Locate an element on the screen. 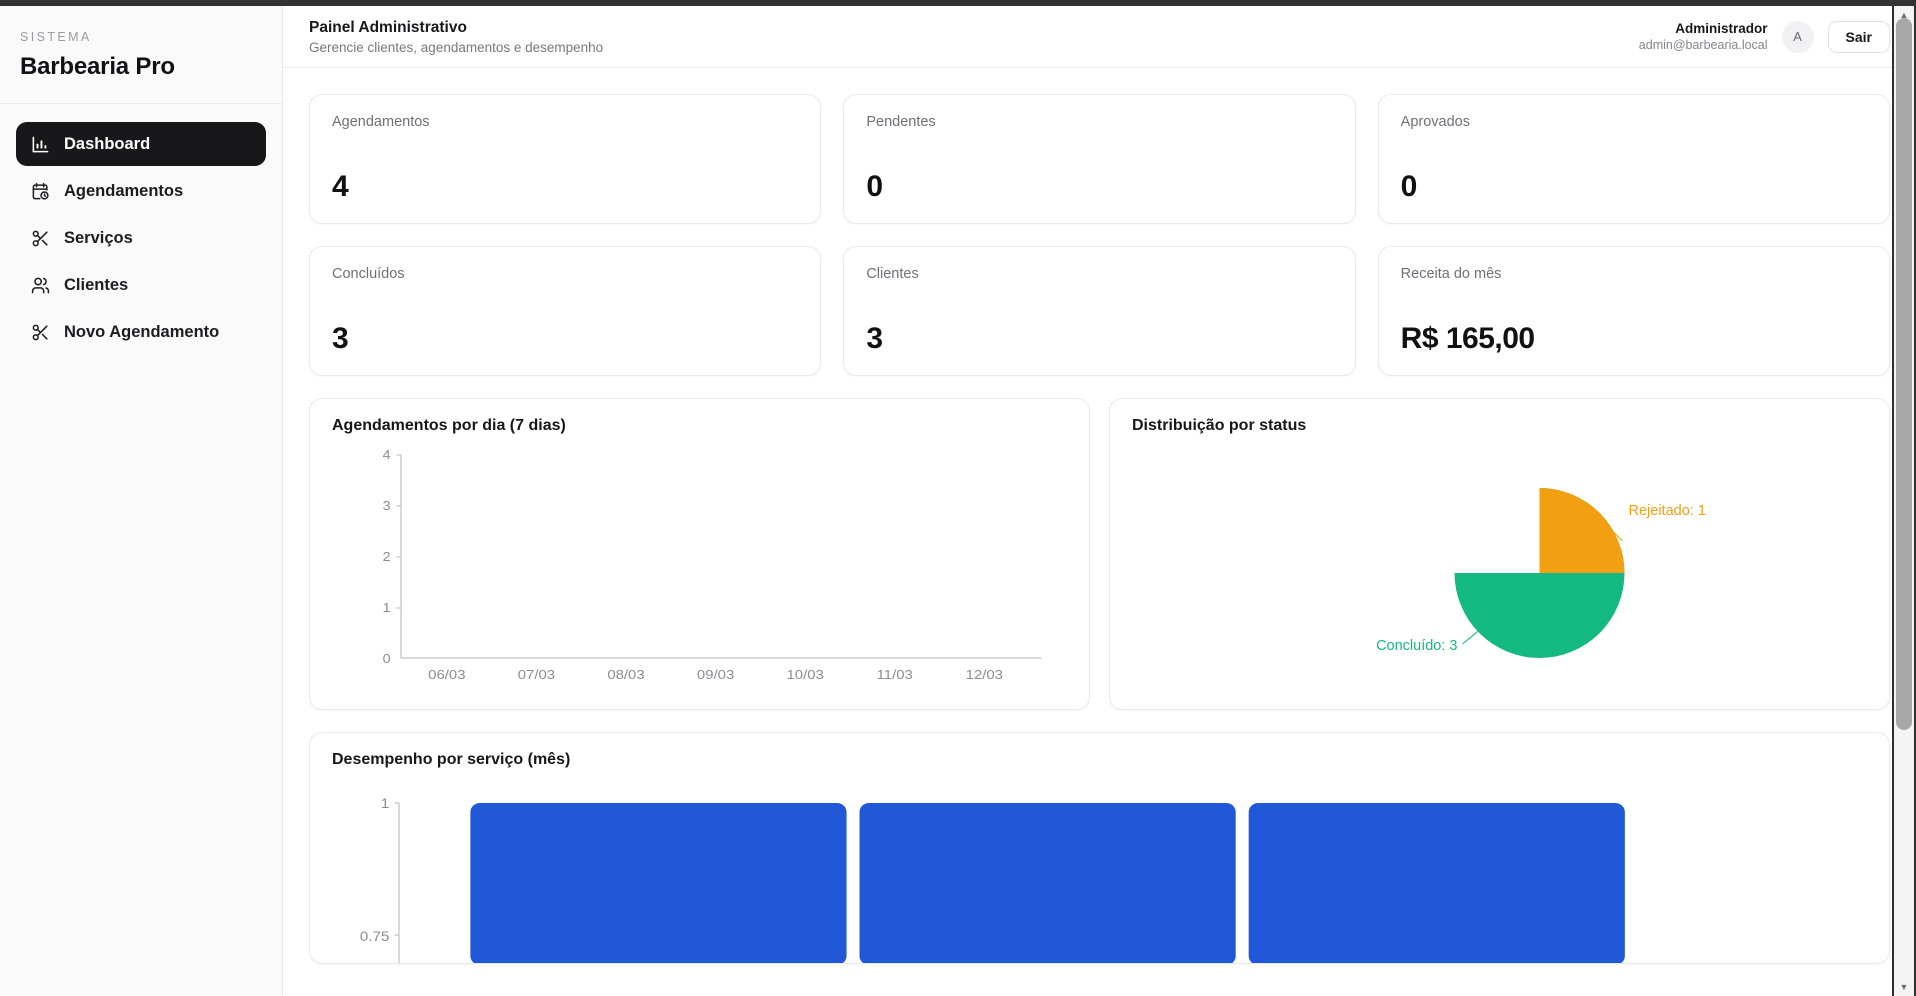  stat-card-pendentes: Pendentes 0 is located at coordinates (1099, 159).